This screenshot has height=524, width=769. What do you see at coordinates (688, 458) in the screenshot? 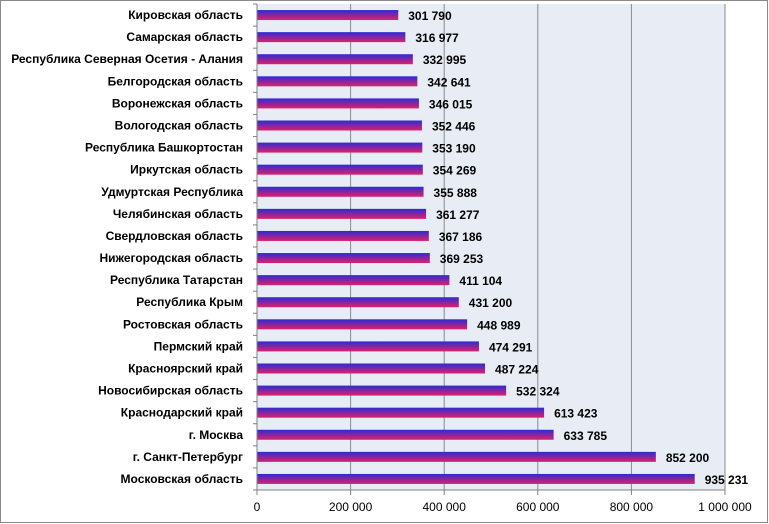
I see `value-label: 852 200` at bounding box center [688, 458].